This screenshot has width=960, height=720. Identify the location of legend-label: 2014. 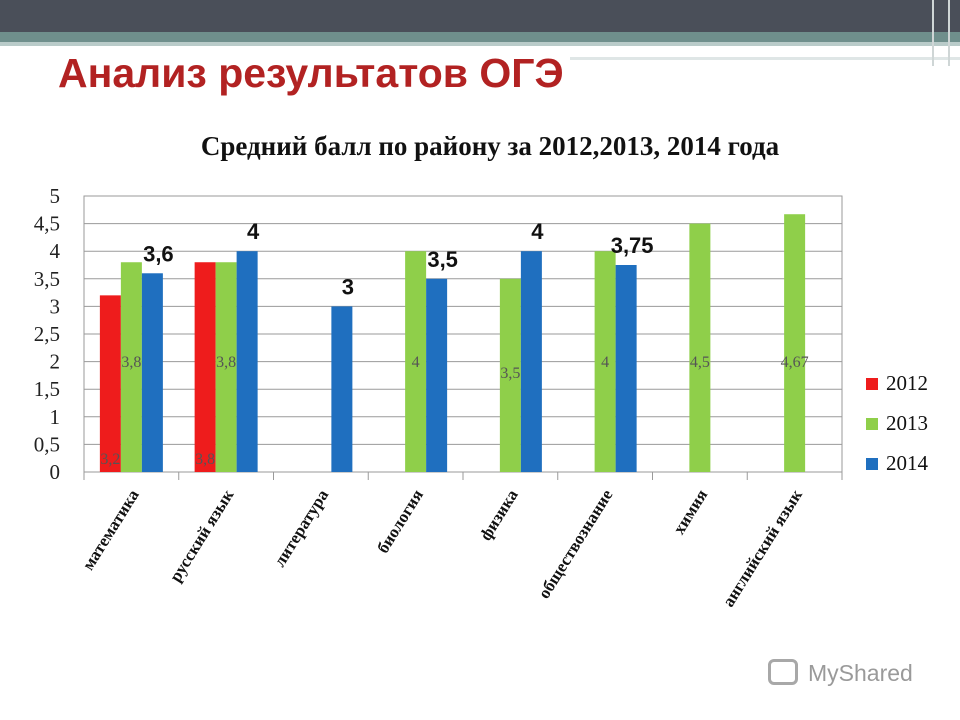
(907, 463).